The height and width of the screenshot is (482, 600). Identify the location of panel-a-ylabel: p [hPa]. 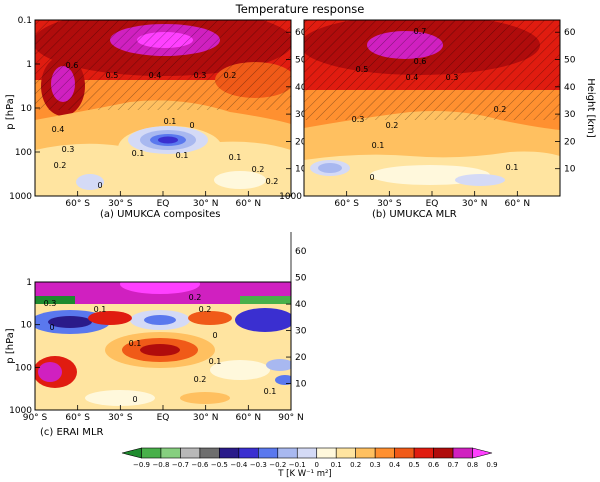
(10, 111).